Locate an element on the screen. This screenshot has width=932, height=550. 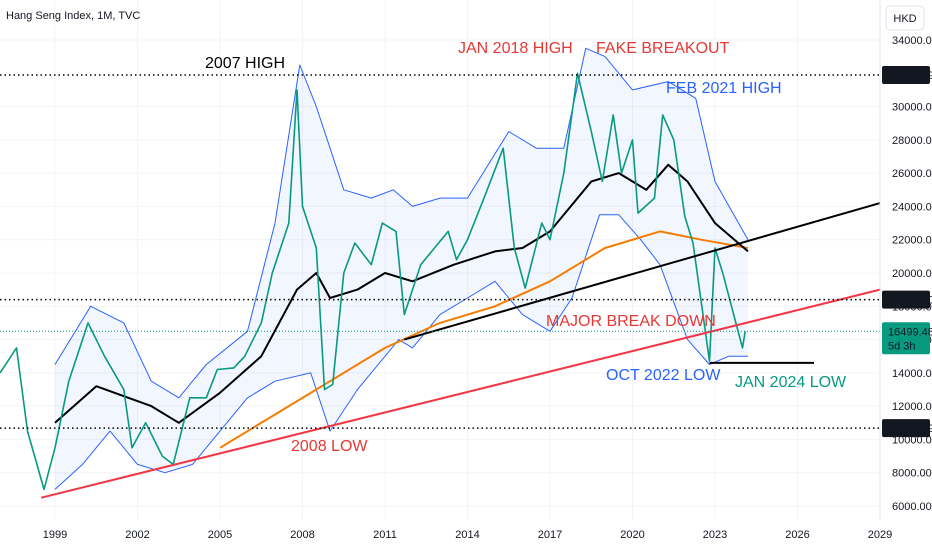
y-tick-label: 28000.00 is located at coordinates (912, 141).